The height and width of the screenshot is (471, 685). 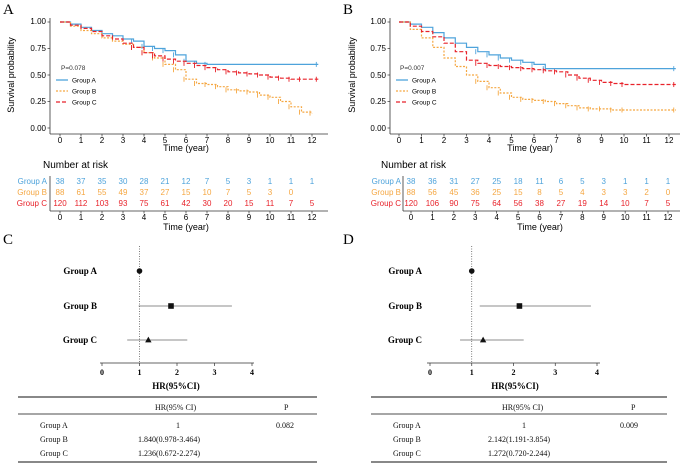 What do you see at coordinates (84, 81) in the screenshot?
I see `legend-label-a: Group A` at bounding box center [84, 81].